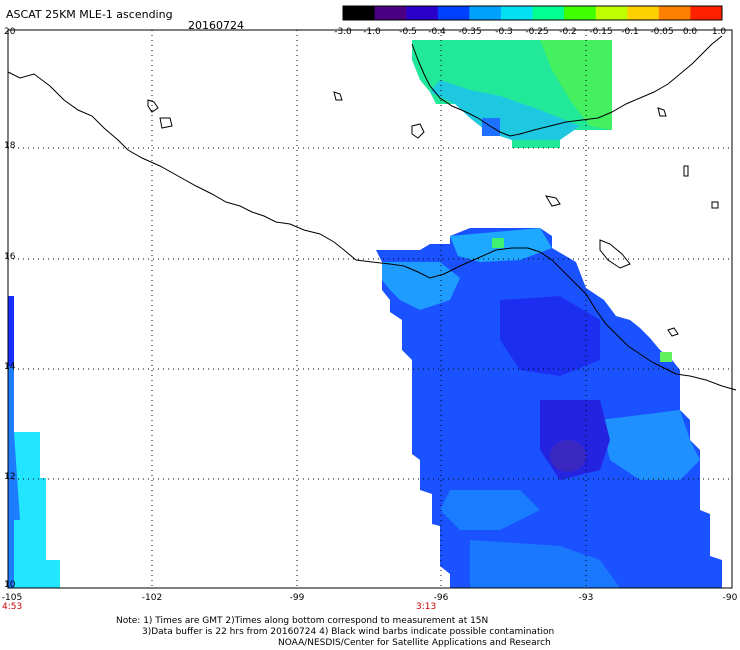  I want to click on colorbar-tick: 1.0, so click(719, 32).